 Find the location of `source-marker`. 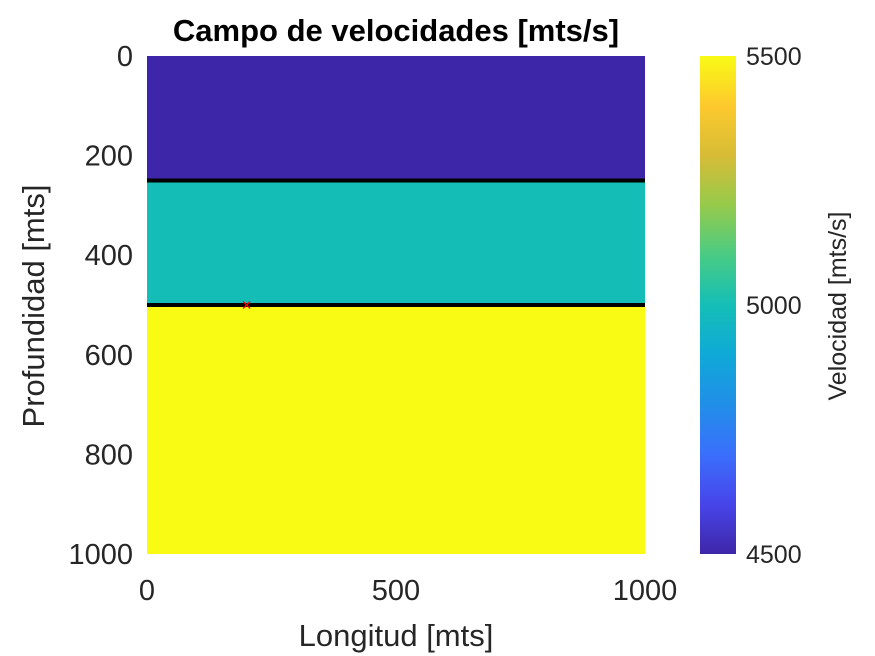

source-marker is located at coordinates (246, 305).